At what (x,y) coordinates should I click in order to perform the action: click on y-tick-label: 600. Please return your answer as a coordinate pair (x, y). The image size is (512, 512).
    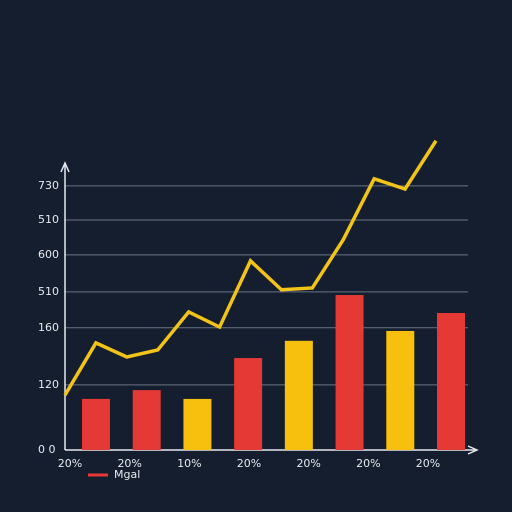
    Looking at the image, I should click on (48, 254).